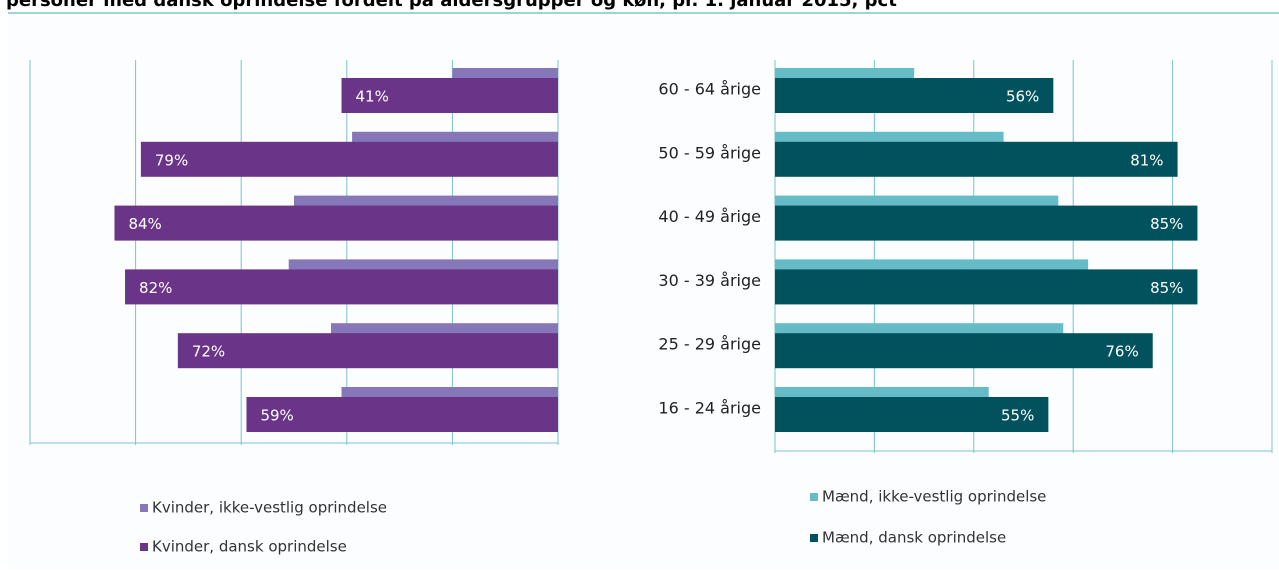 The image size is (1279, 574). Describe the element at coordinates (249, 547) in the screenshot. I see `legend-label: Kvinder, dansk oprindelse` at that location.